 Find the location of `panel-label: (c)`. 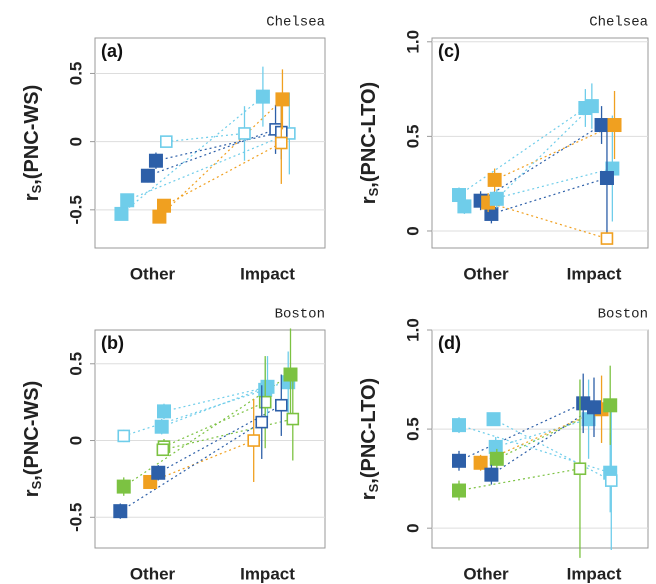

panel-label: (c) is located at coordinates (449, 51).